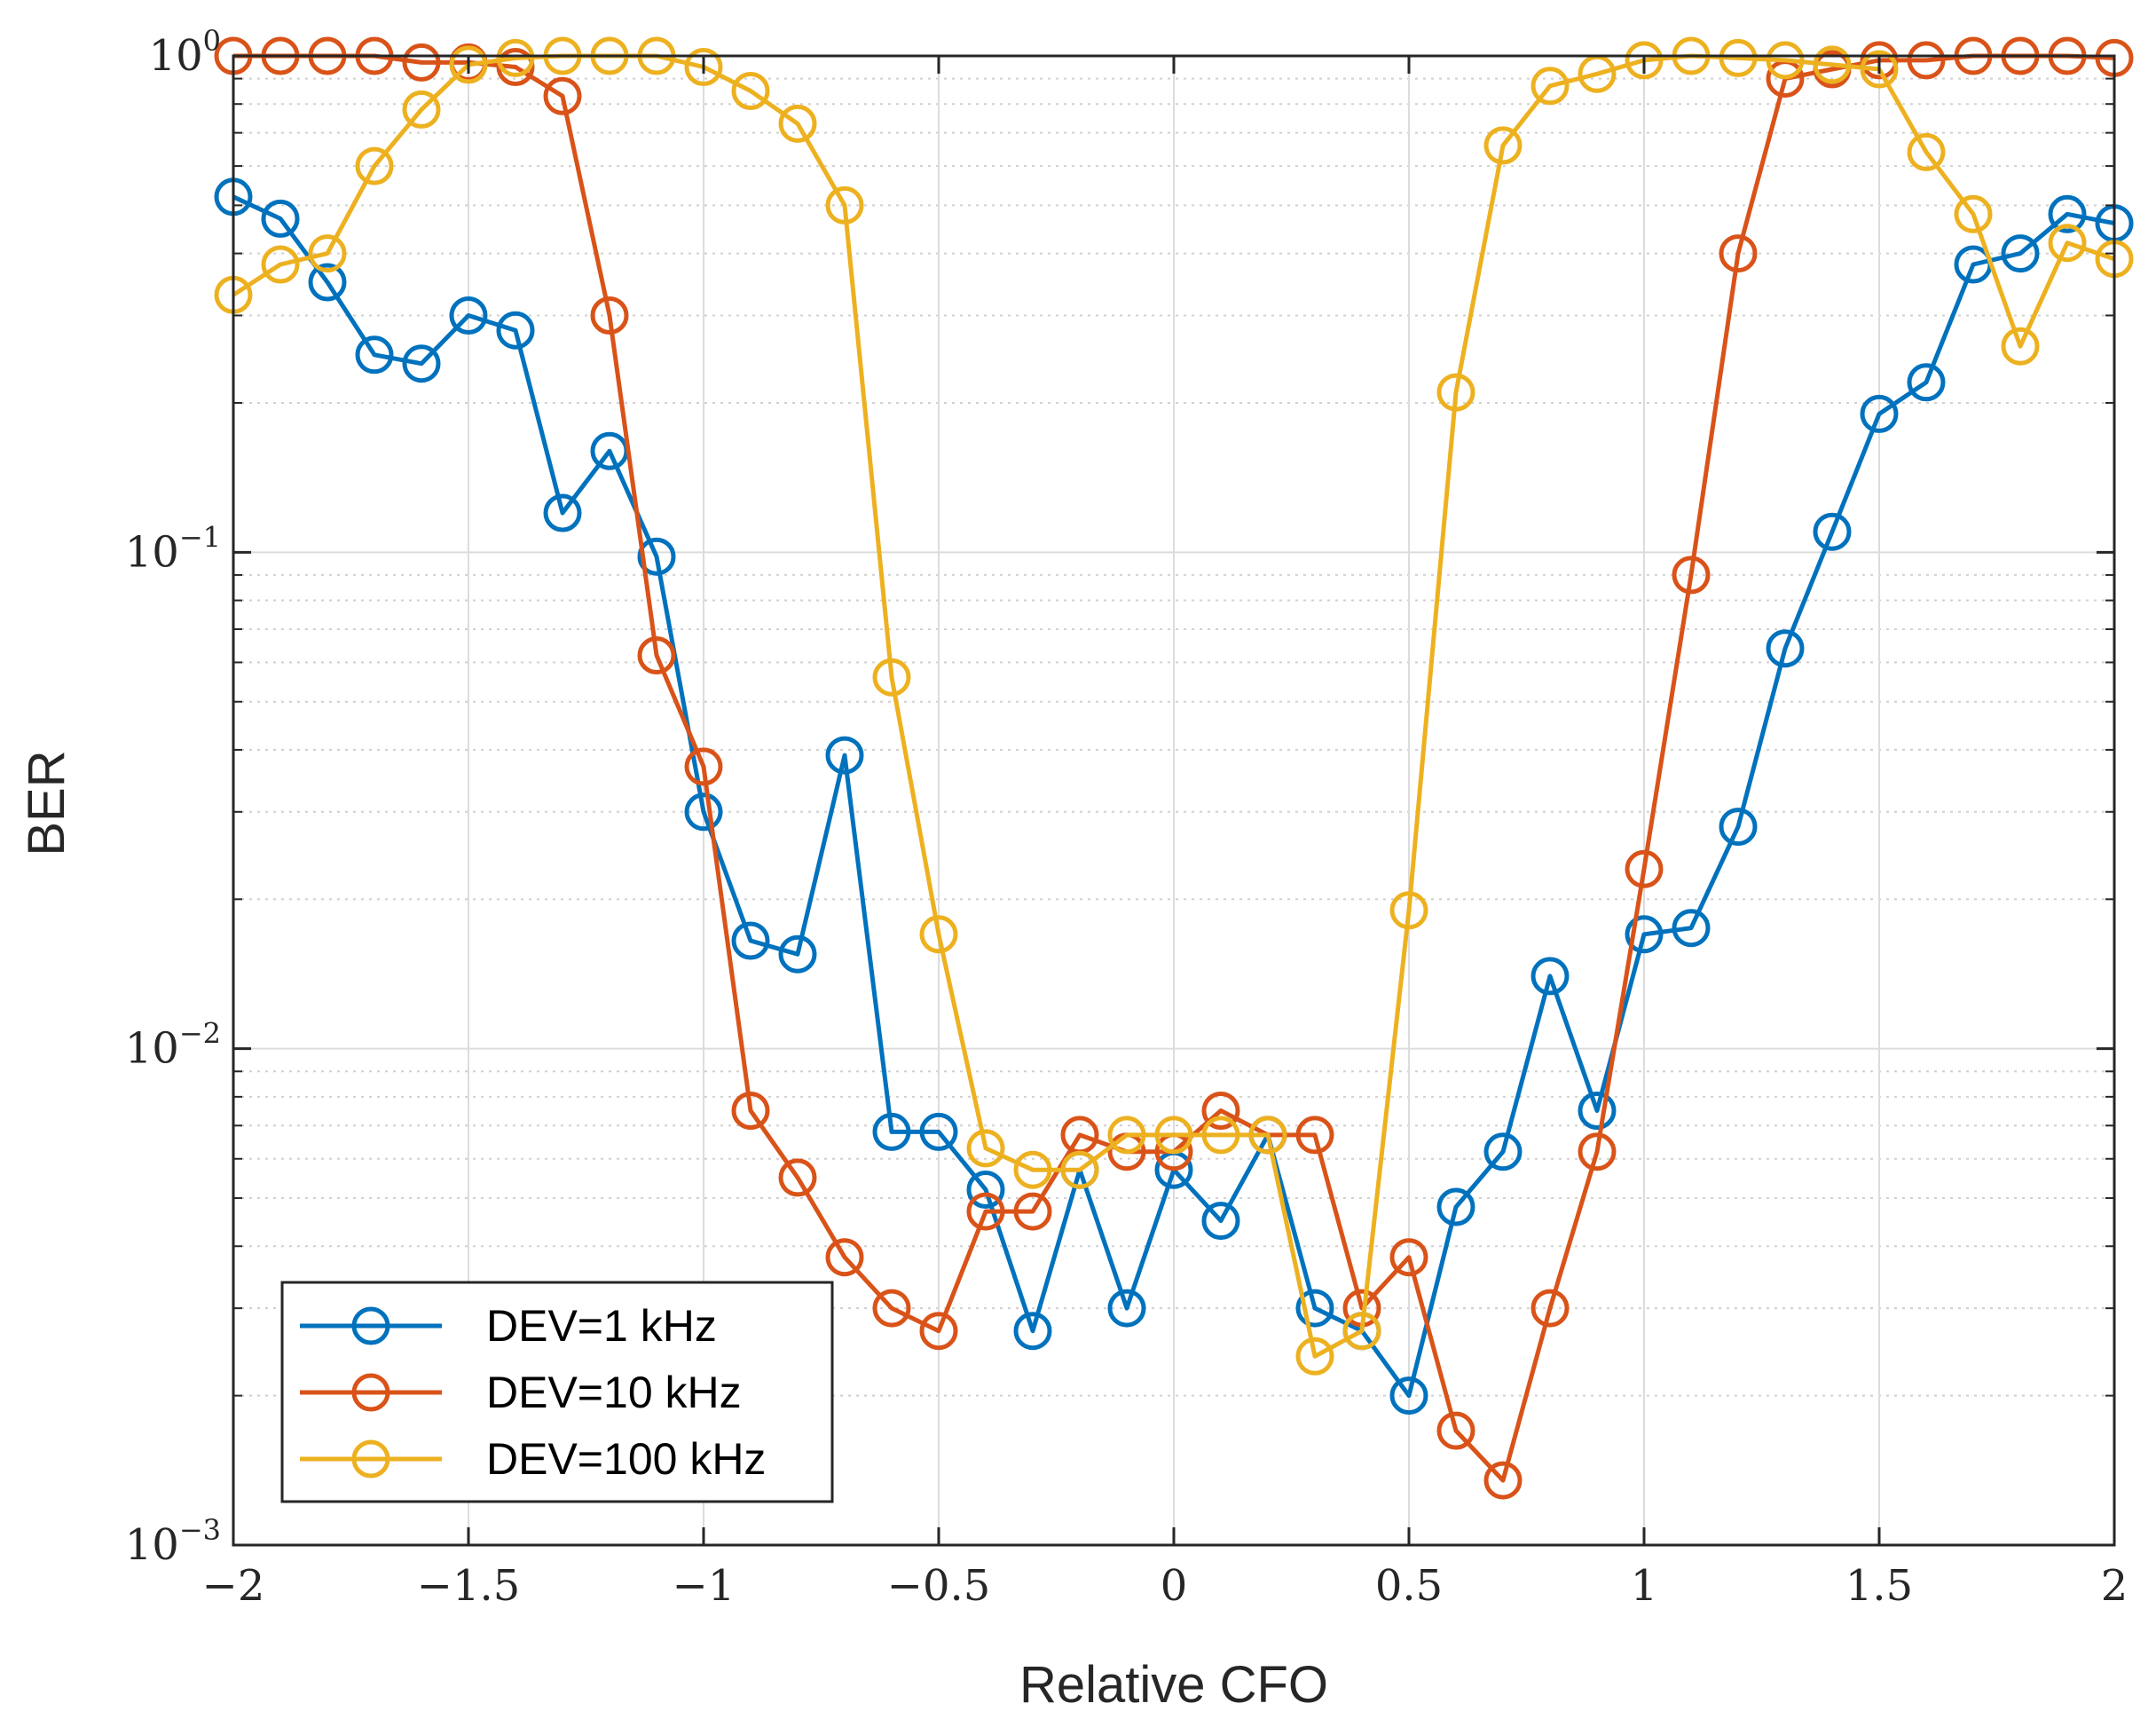 The image size is (2156, 1727). What do you see at coordinates (1879, 1586) in the screenshot?
I see `x-tick-label: 1.5` at bounding box center [1879, 1586].